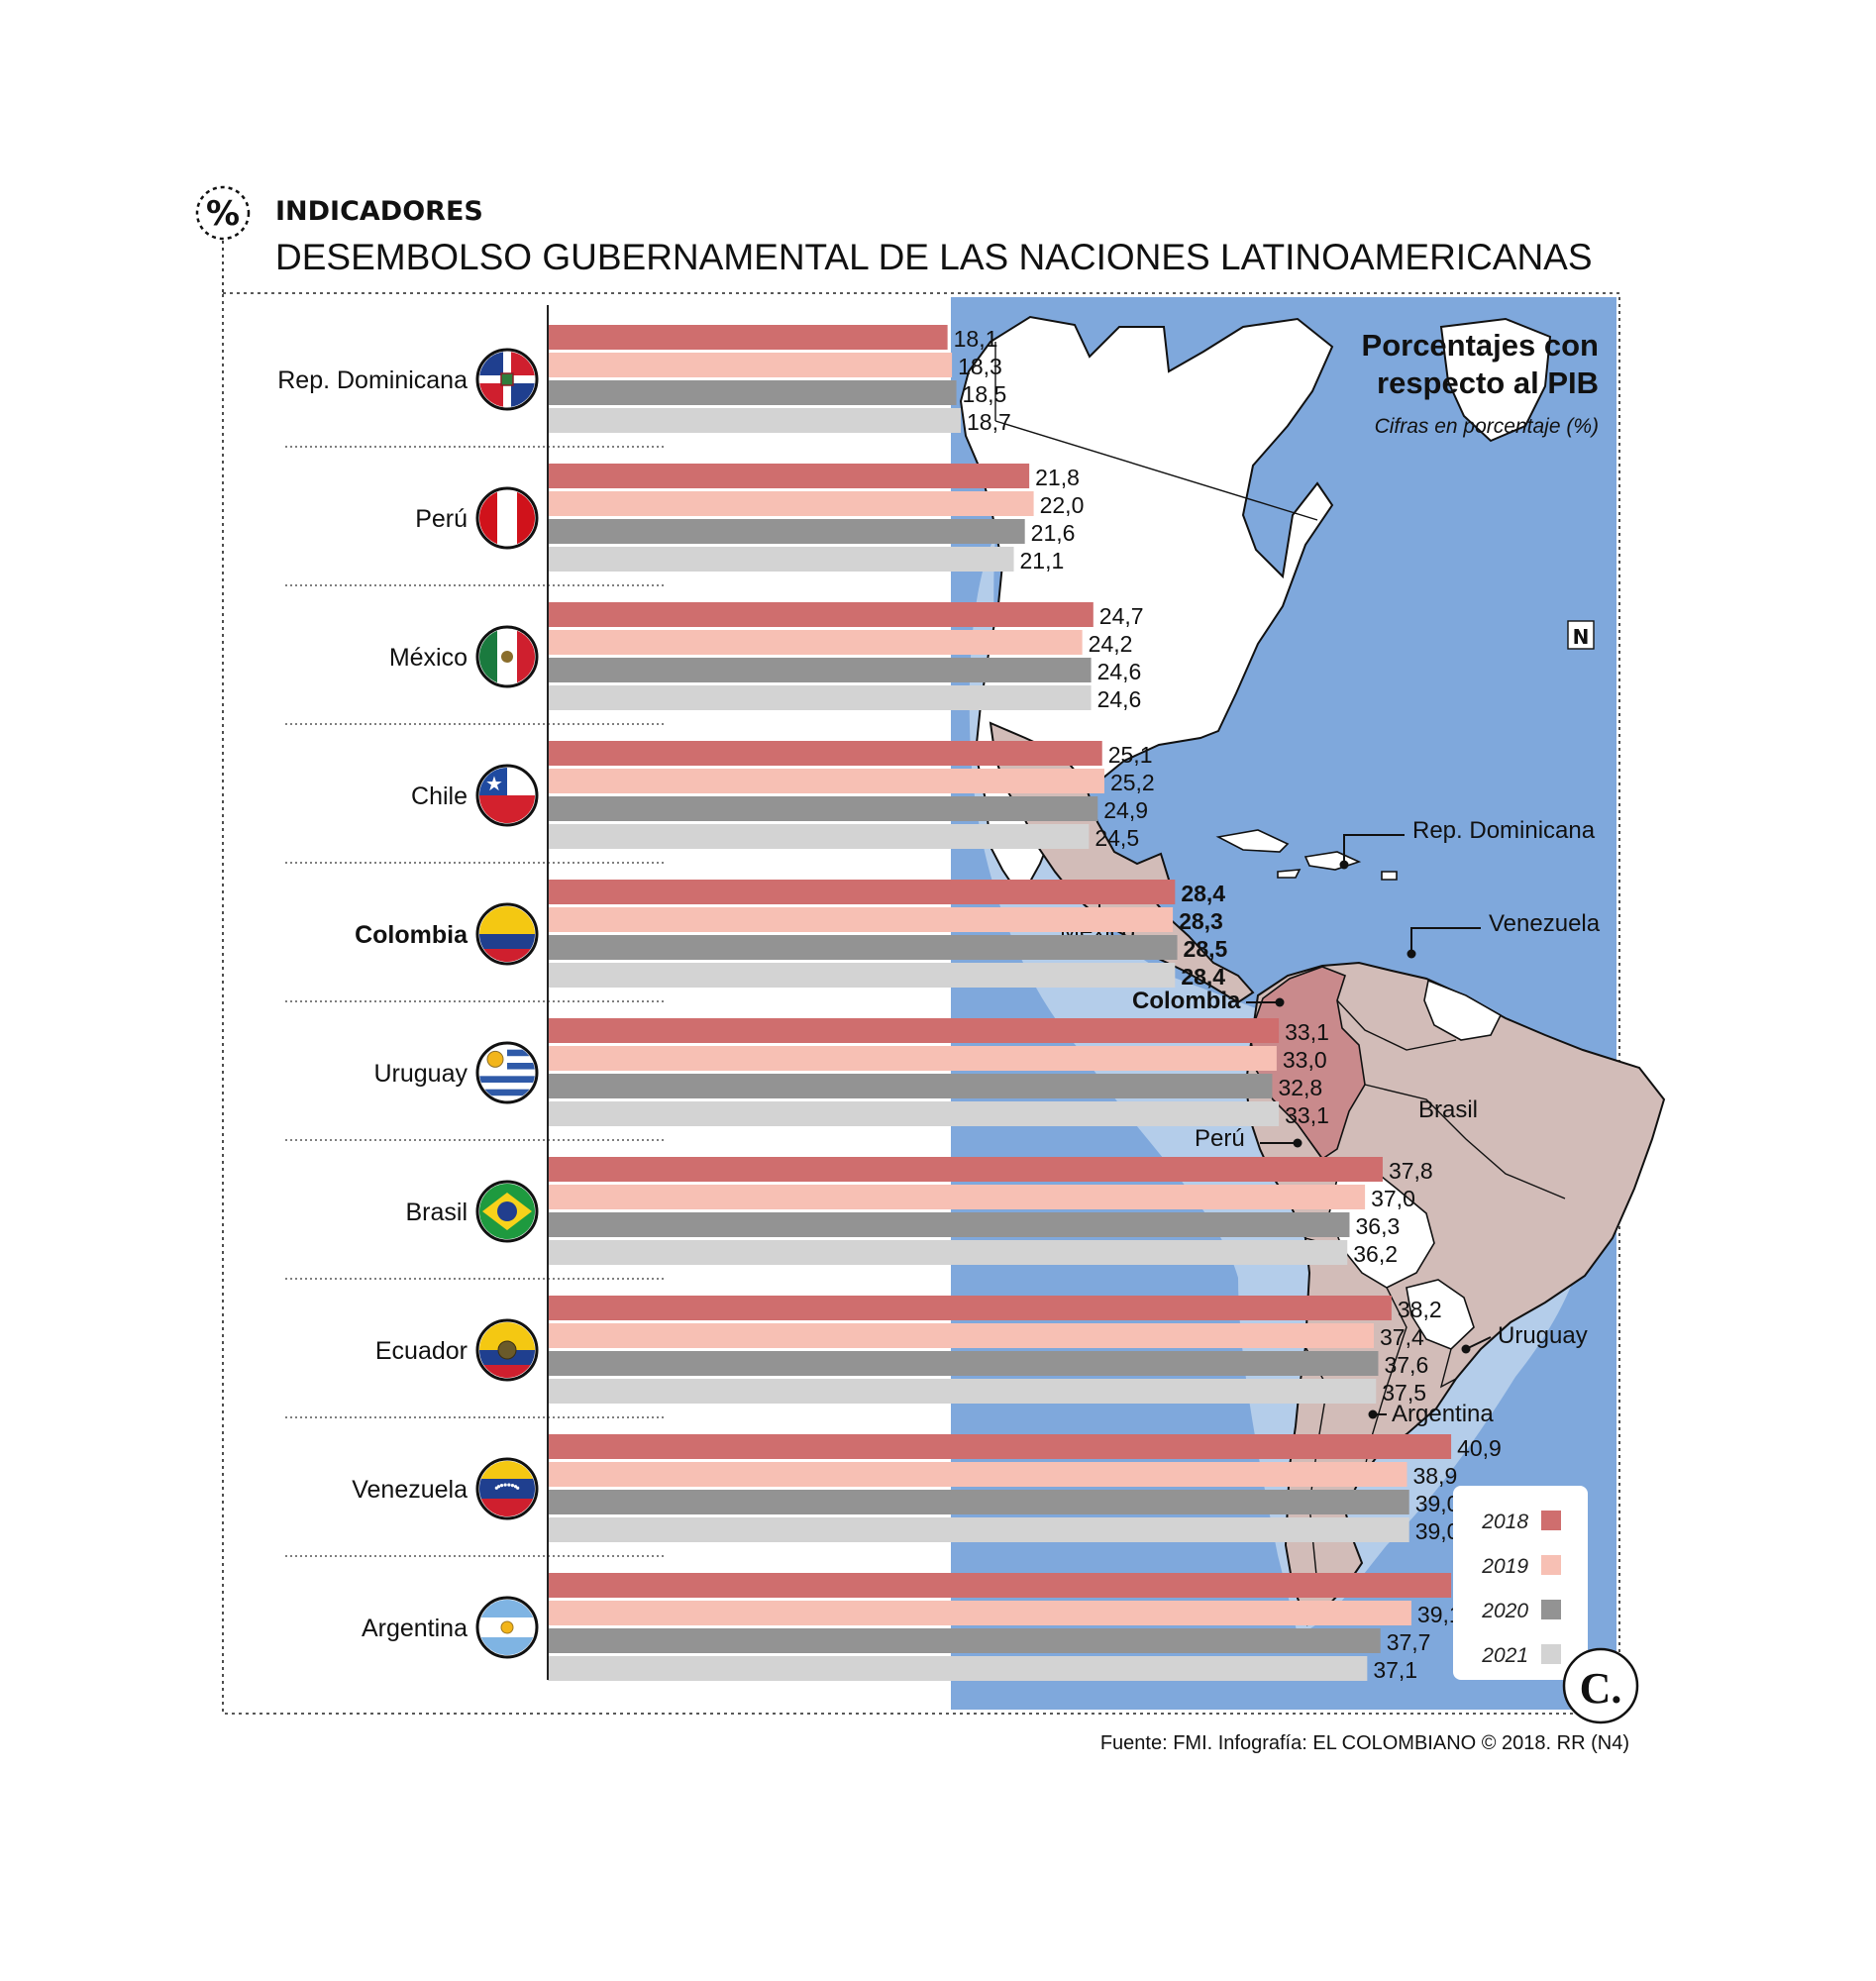 The image size is (1876, 1981). What do you see at coordinates (439, 796) in the screenshot?
I see `country-label: Chile` at bounding box center [439, 796].